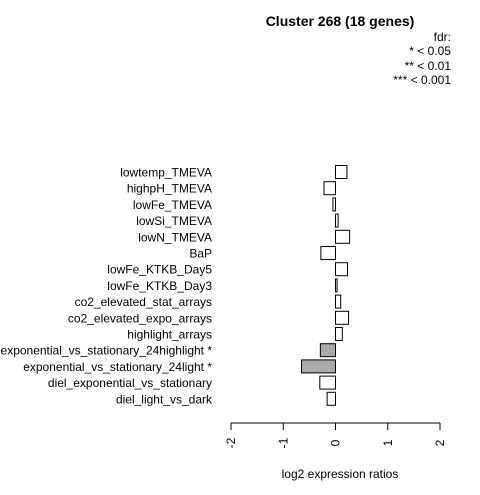 The width and height of the screenshot is (480, 495). I want to click on category-label: lowFe_TMEVA, so click(172, 205).